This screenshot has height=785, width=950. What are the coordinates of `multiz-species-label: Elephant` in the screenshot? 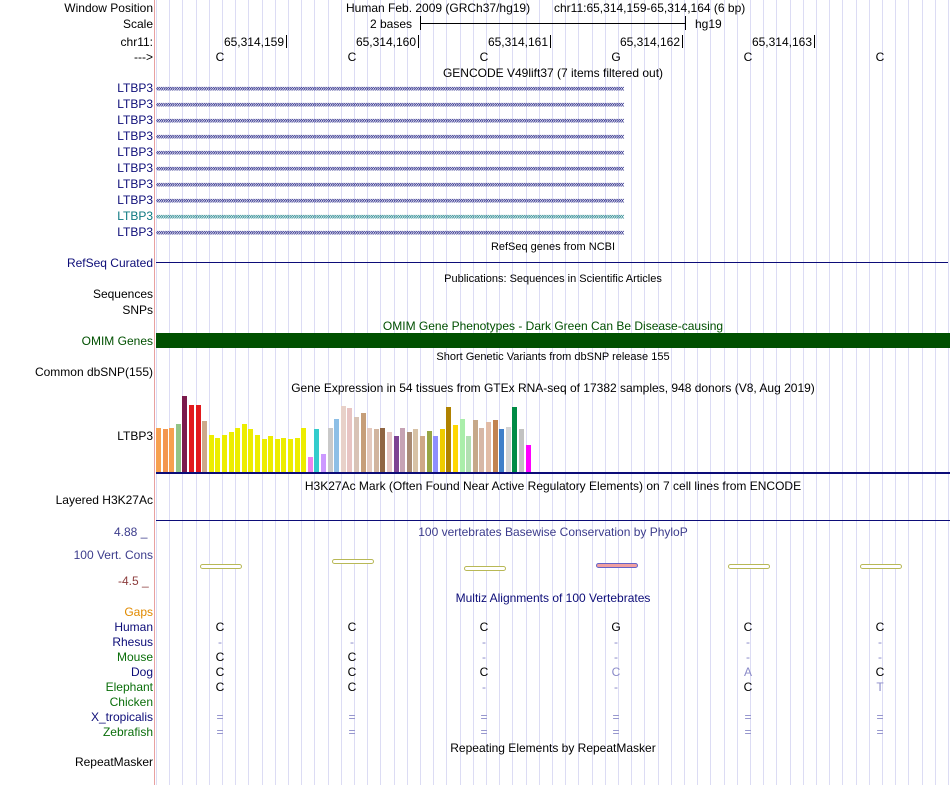 It's located at (129, 687).